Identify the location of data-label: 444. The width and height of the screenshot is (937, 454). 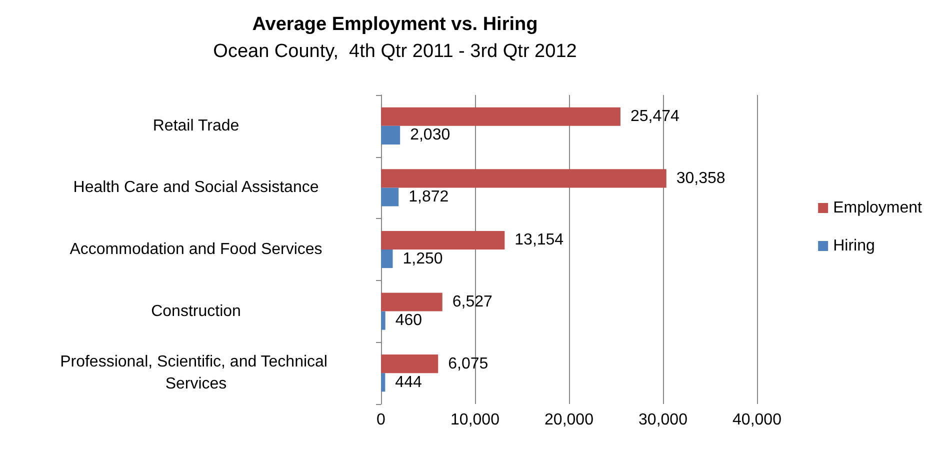
(408, 382).